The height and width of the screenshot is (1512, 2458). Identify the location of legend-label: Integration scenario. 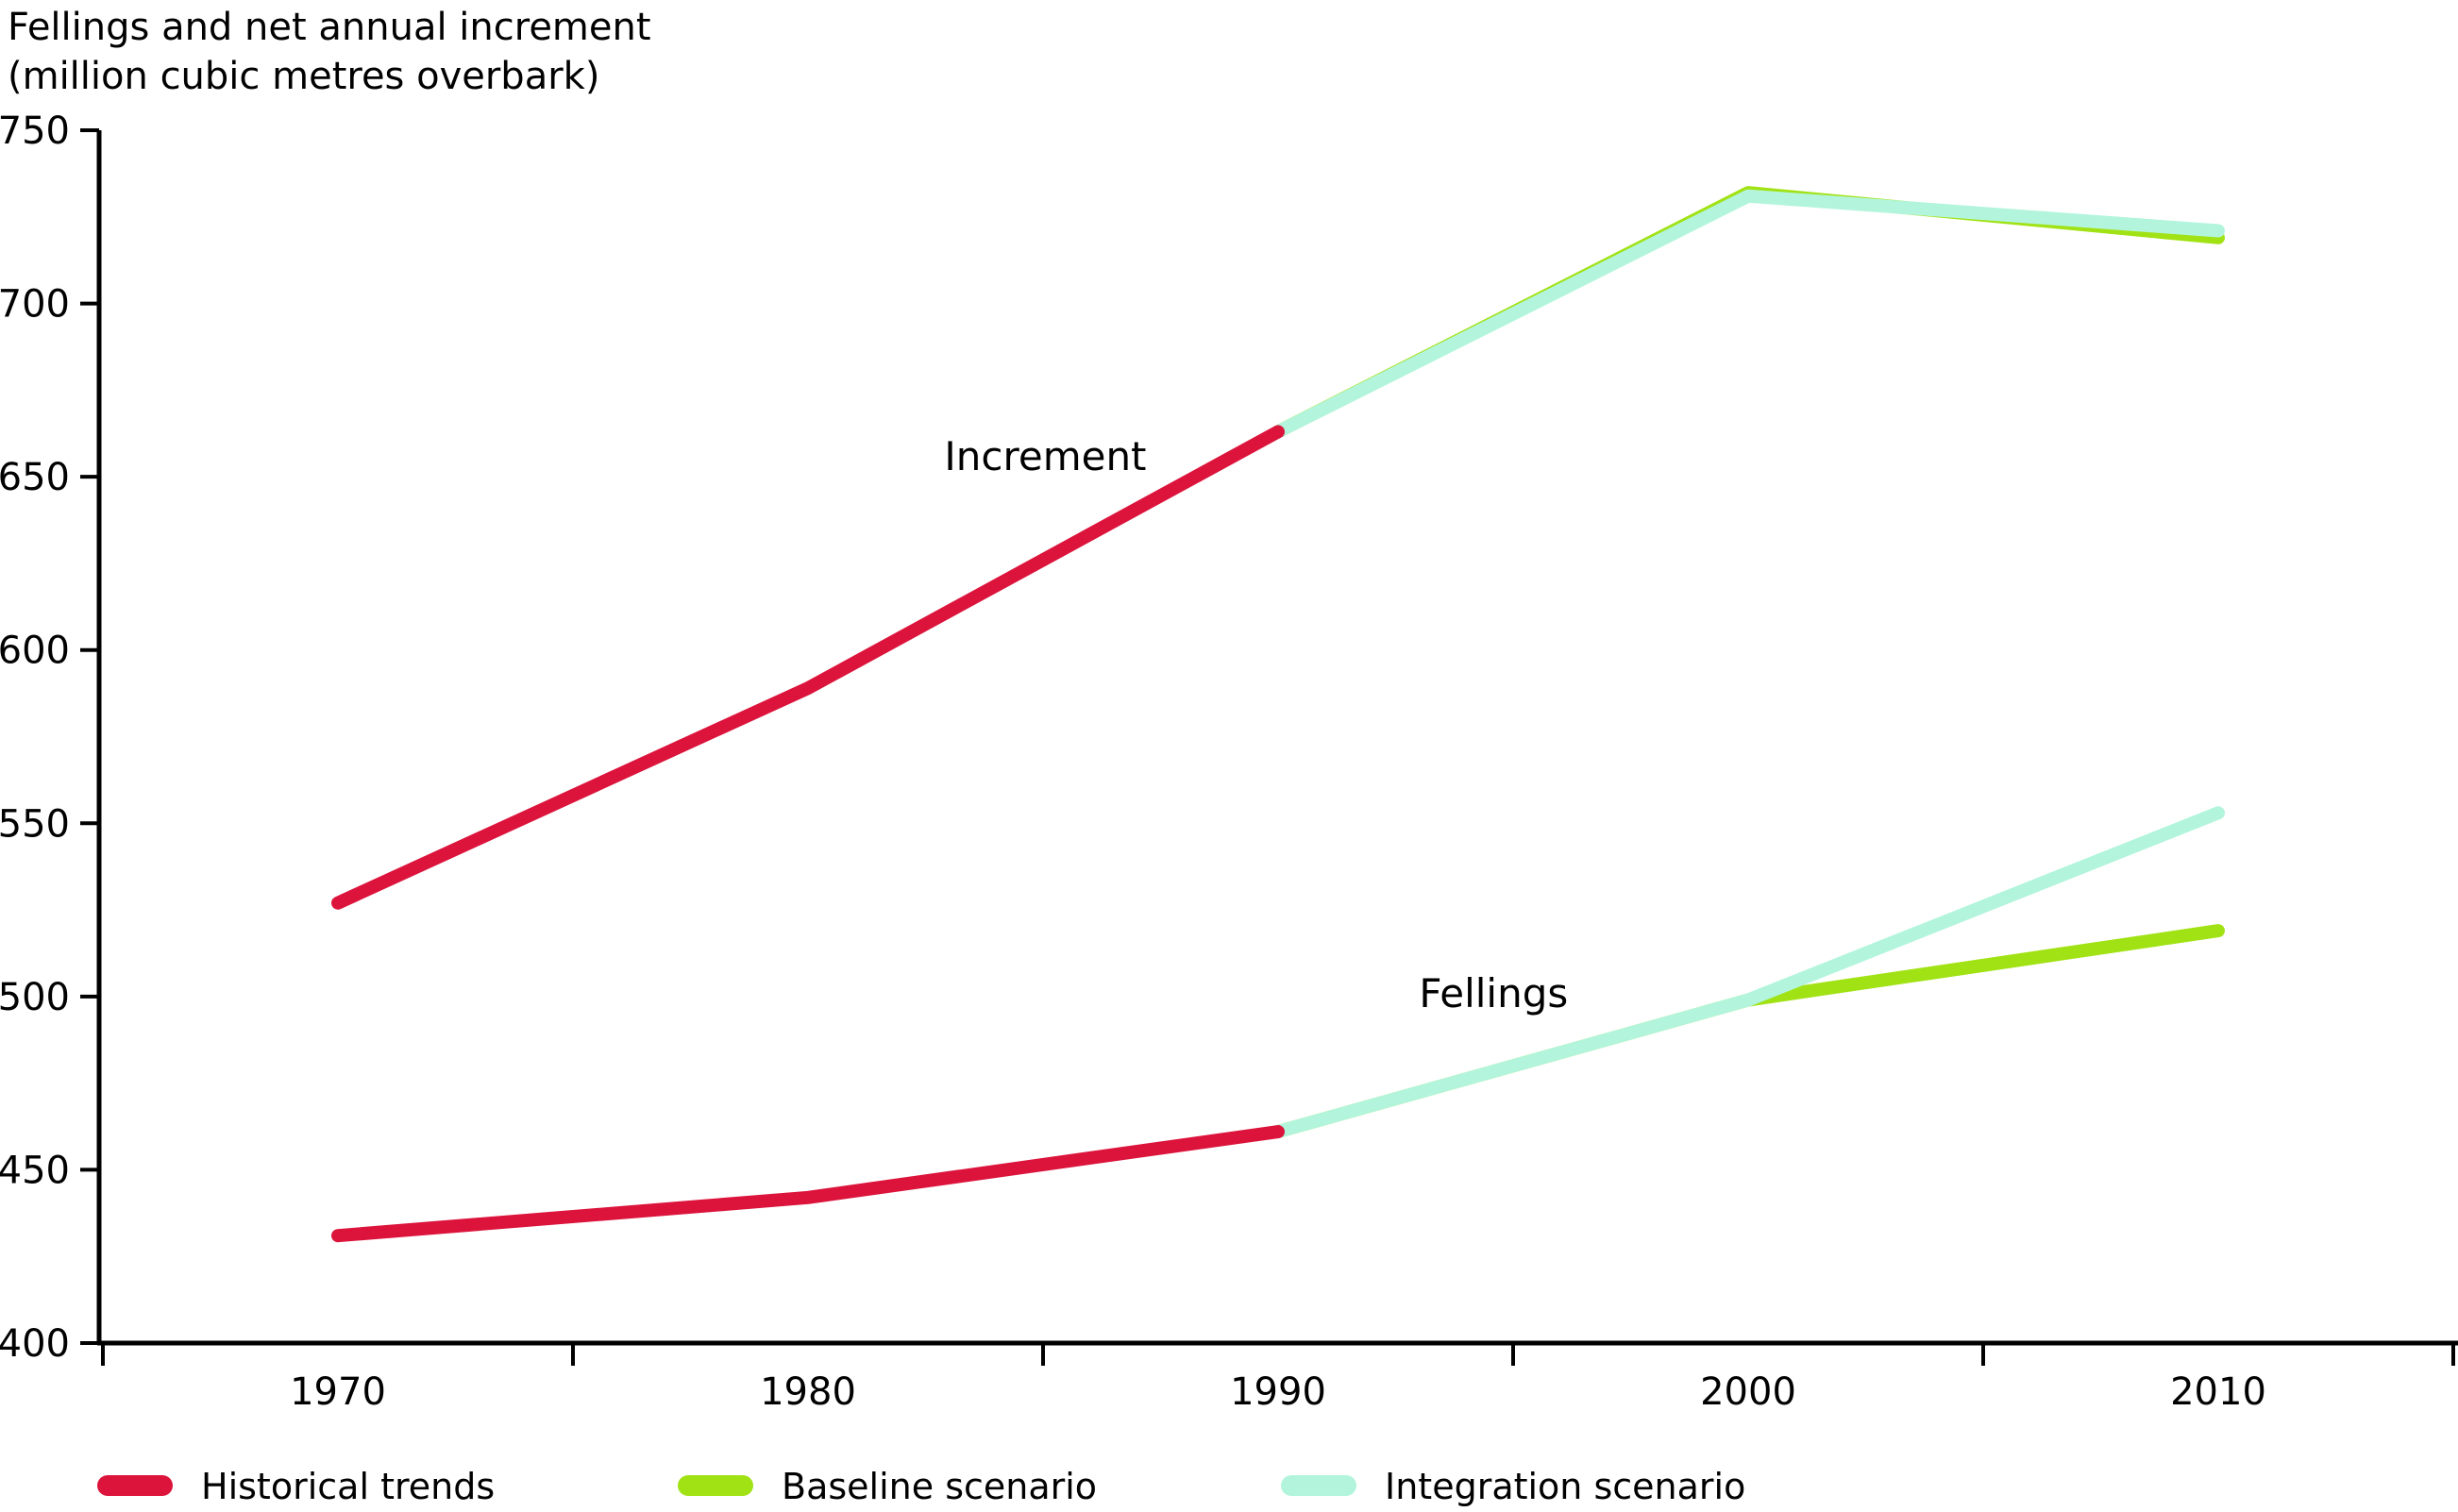
(1565, 1486).